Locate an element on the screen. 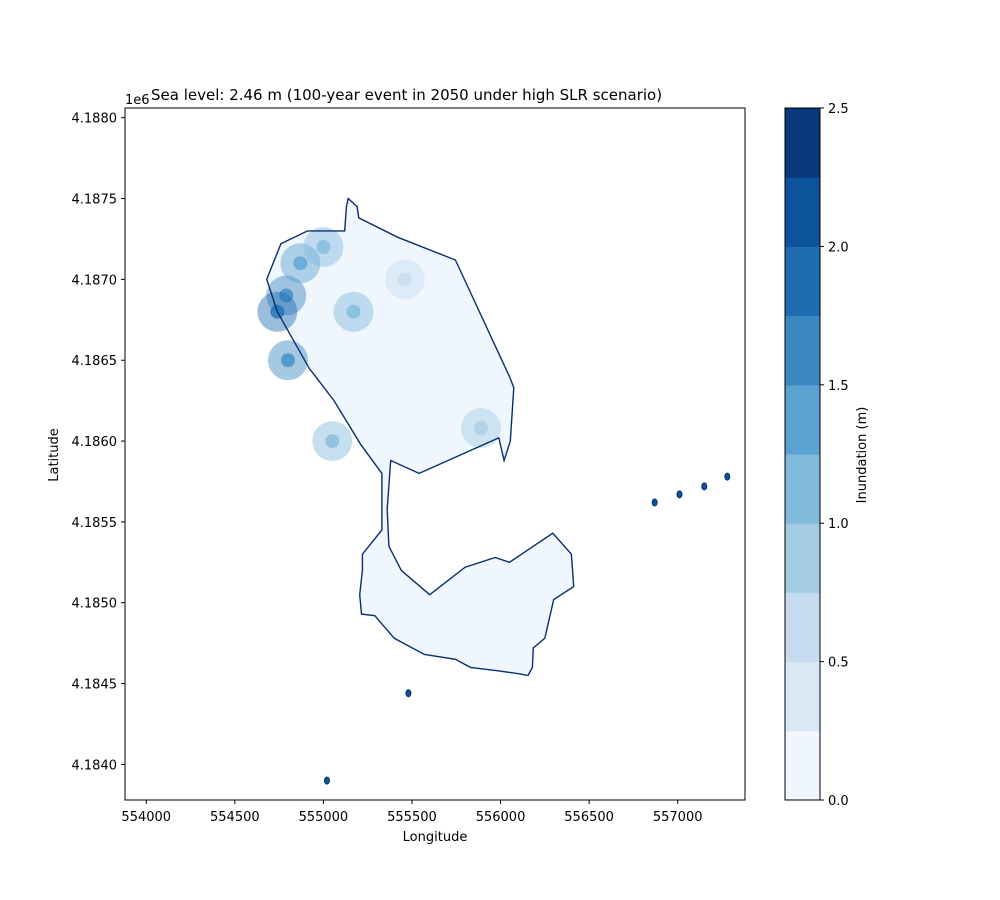 The image size is (1000, 900). x-tick-label: 554000 is located at coordinates (146, 817).